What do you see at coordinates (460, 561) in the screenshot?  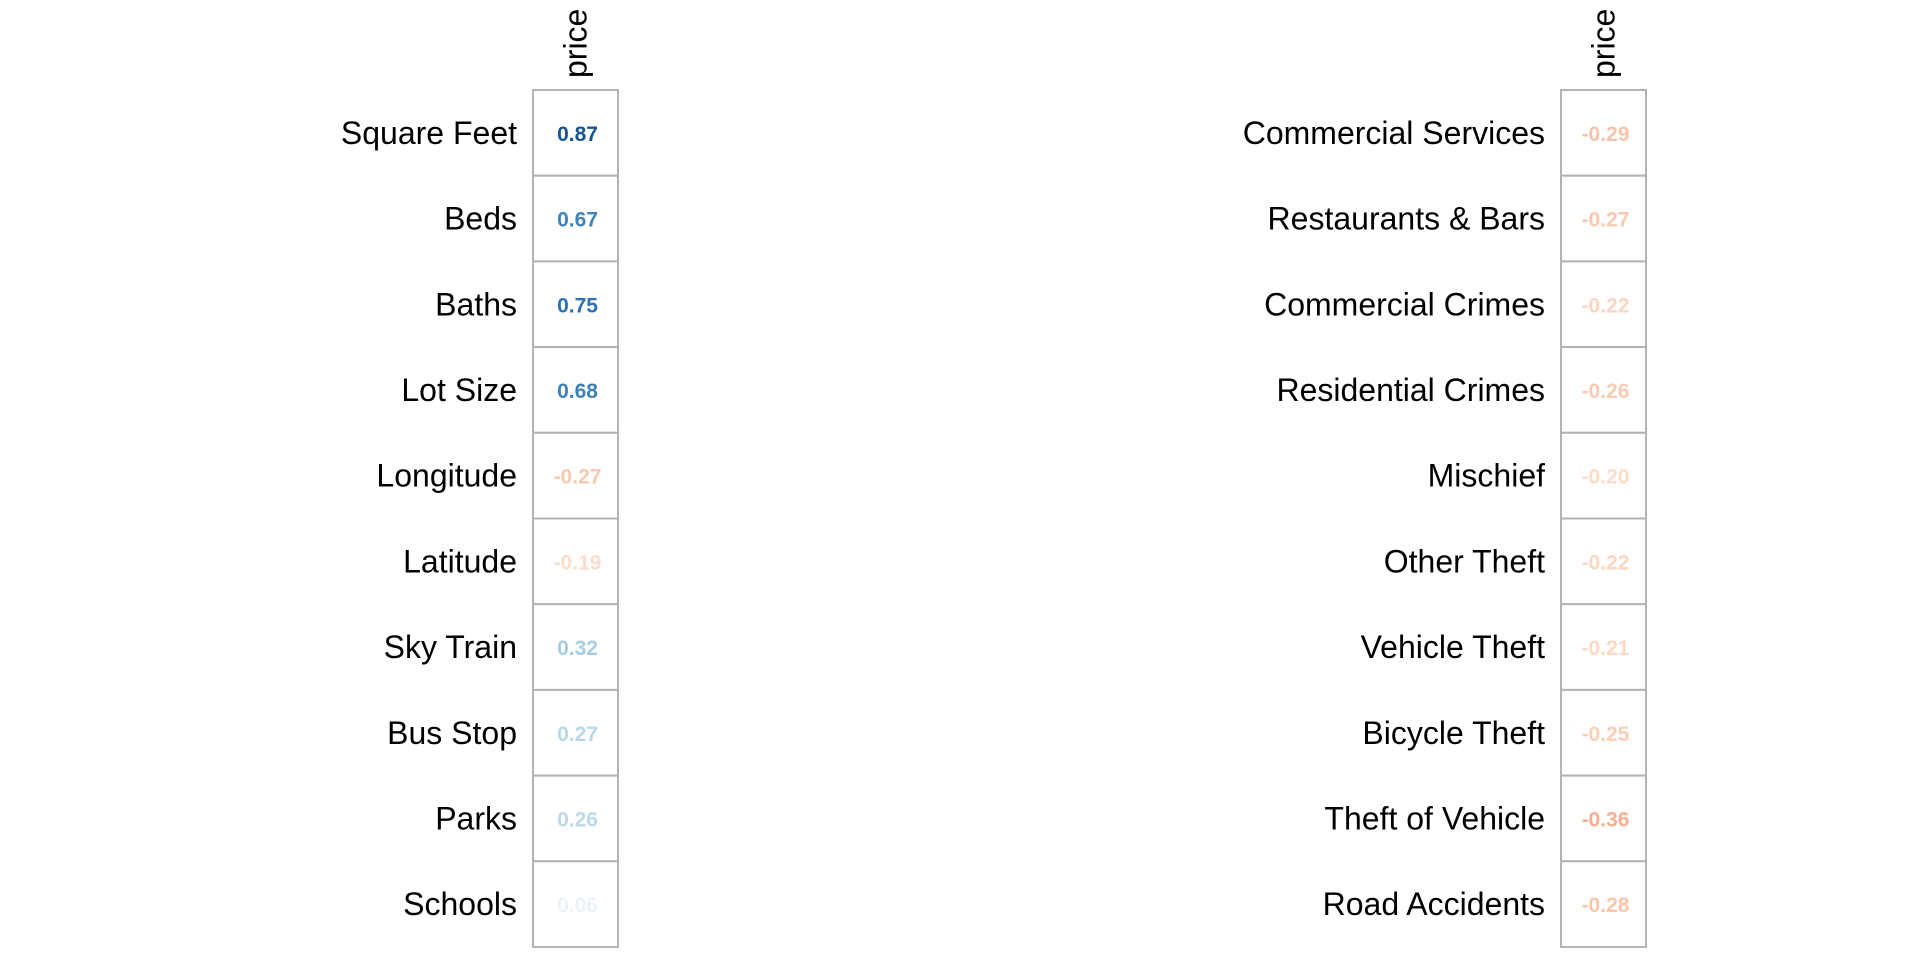 I see `row-label-latitude: Latitude` at bounding box center [460, 561].